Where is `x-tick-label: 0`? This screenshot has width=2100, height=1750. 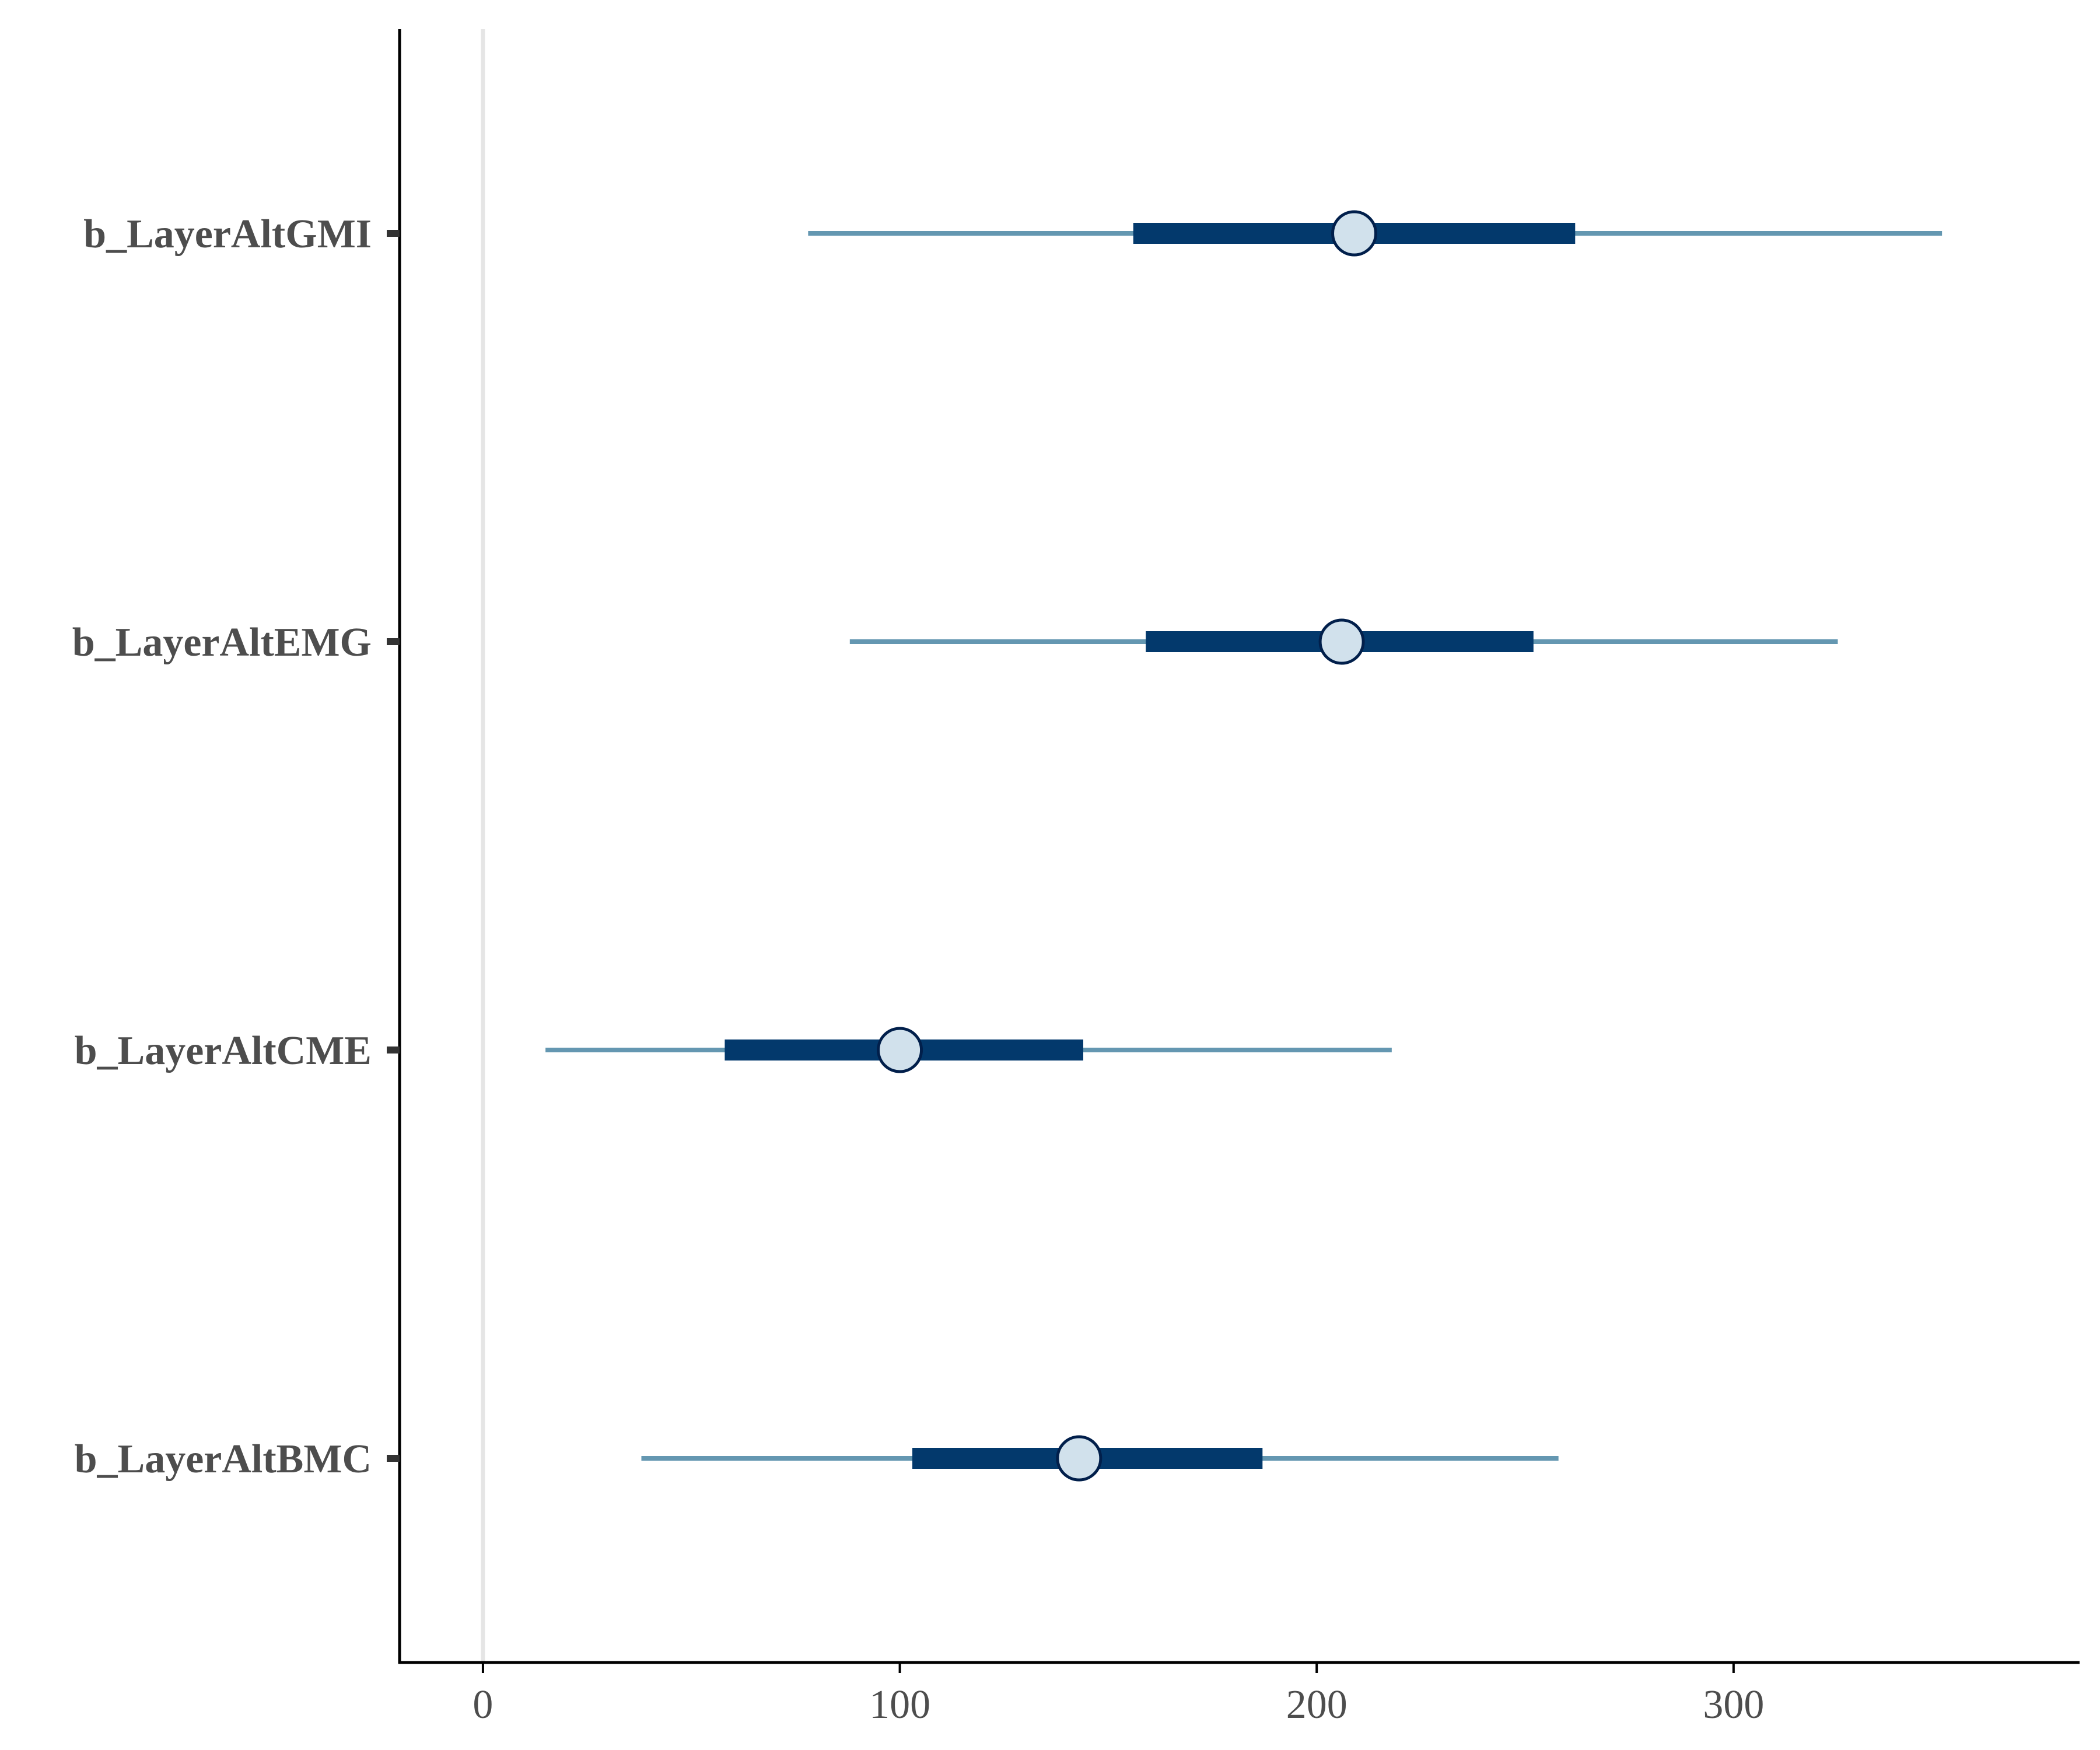
x-tick-label: 0 is located at coordinates (483, 1704).